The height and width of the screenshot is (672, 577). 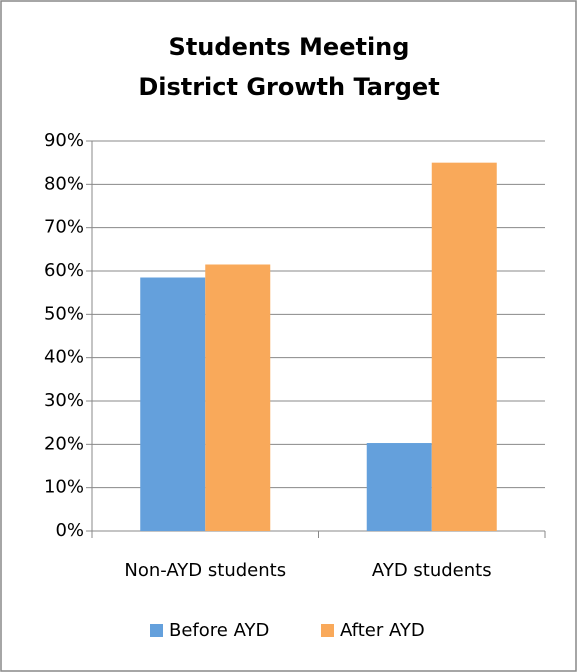 I want to click on y-tick-label: 40%, so click(x=64, y=357).